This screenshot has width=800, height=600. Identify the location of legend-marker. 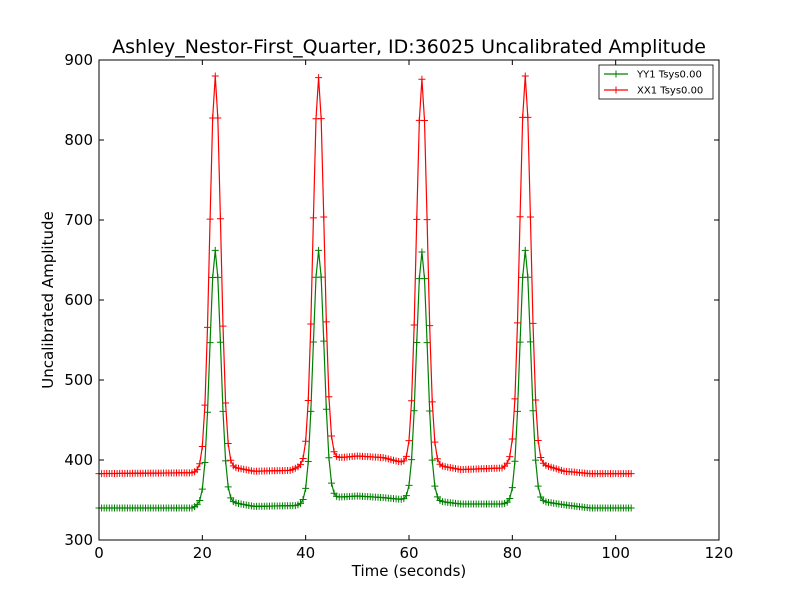
(616, 90).